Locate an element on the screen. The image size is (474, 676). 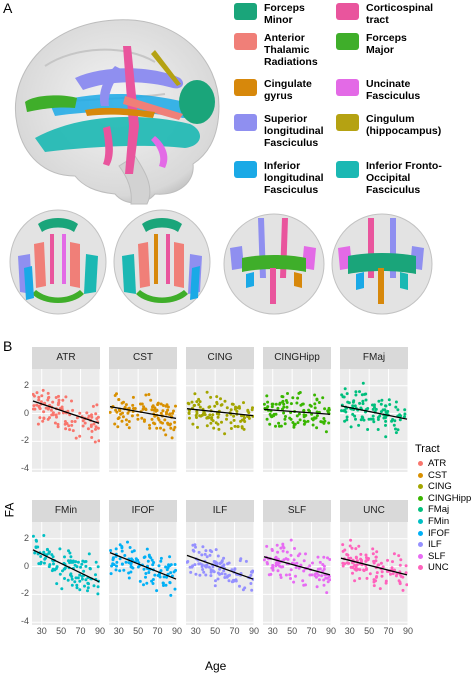
tract-legend-item-cst: CST is located at coordinates (432, 475).